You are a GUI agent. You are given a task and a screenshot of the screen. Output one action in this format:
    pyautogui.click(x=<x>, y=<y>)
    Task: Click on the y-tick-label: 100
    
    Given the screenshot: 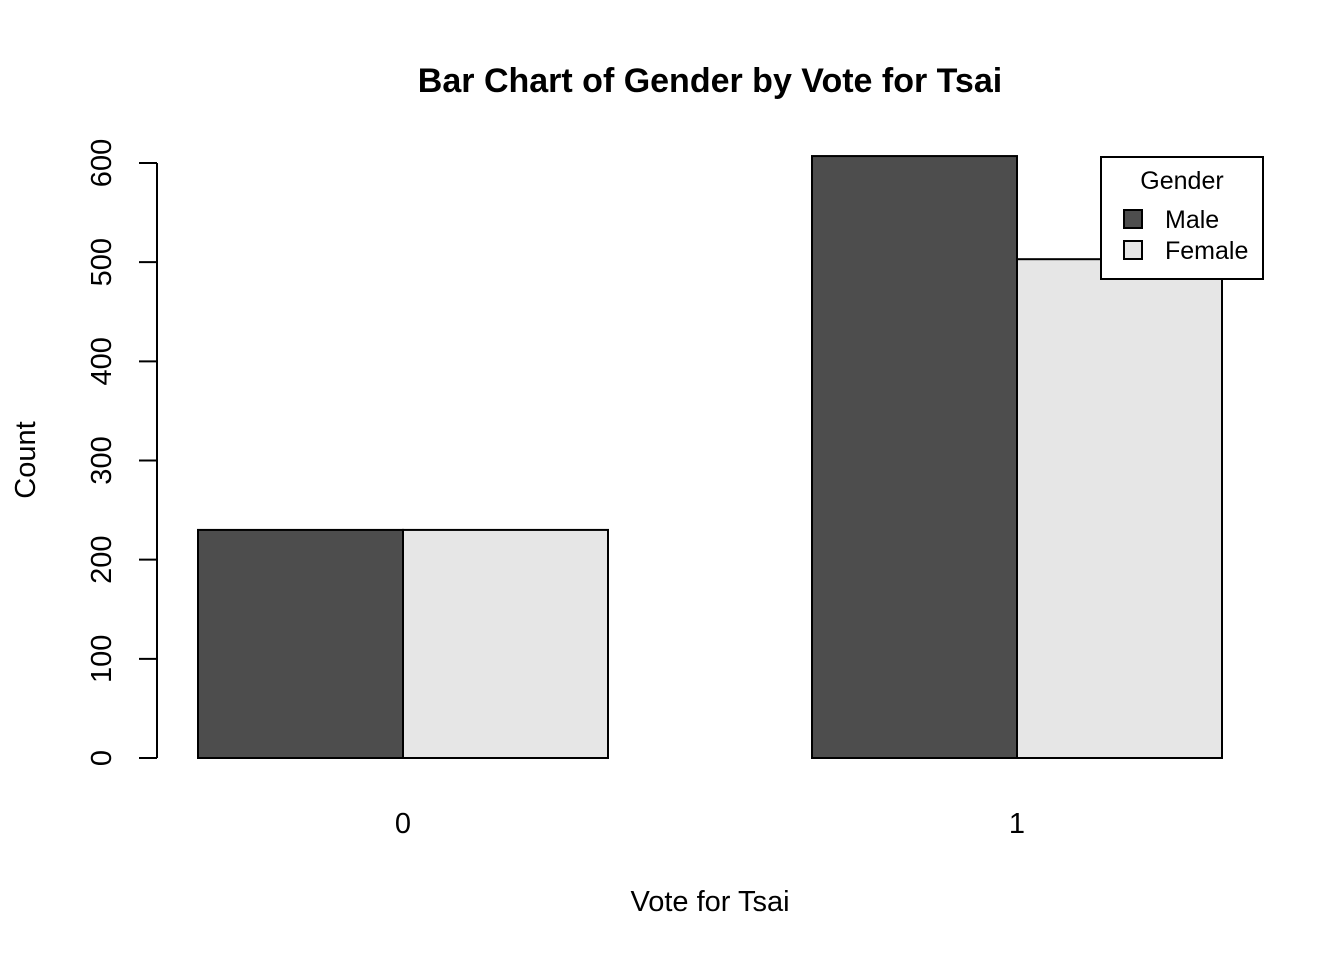 What is the action you would take?
    pyautogui.click(x=102, y=659)
    